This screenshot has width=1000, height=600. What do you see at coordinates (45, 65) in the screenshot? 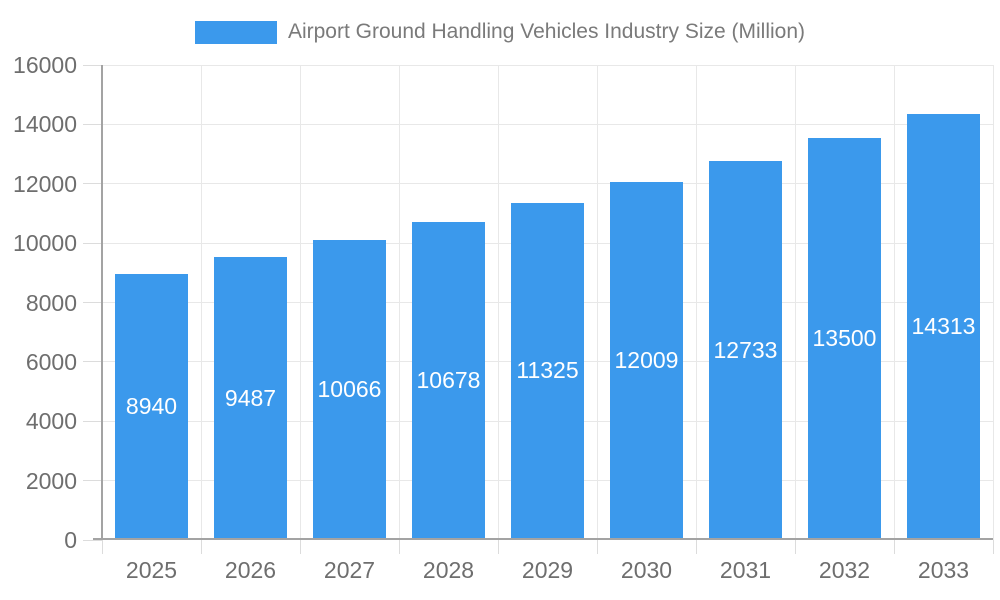
I see `y-axis-tick-label: 16000` at bounding box center [45, 65].